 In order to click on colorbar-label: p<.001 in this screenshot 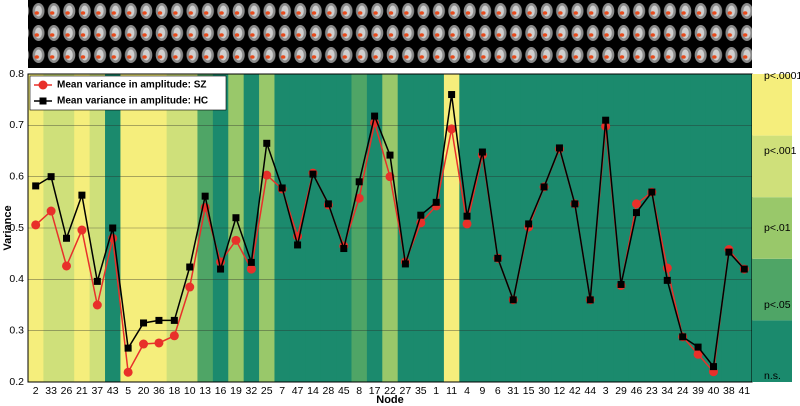, I will do `click(780, 151)`.